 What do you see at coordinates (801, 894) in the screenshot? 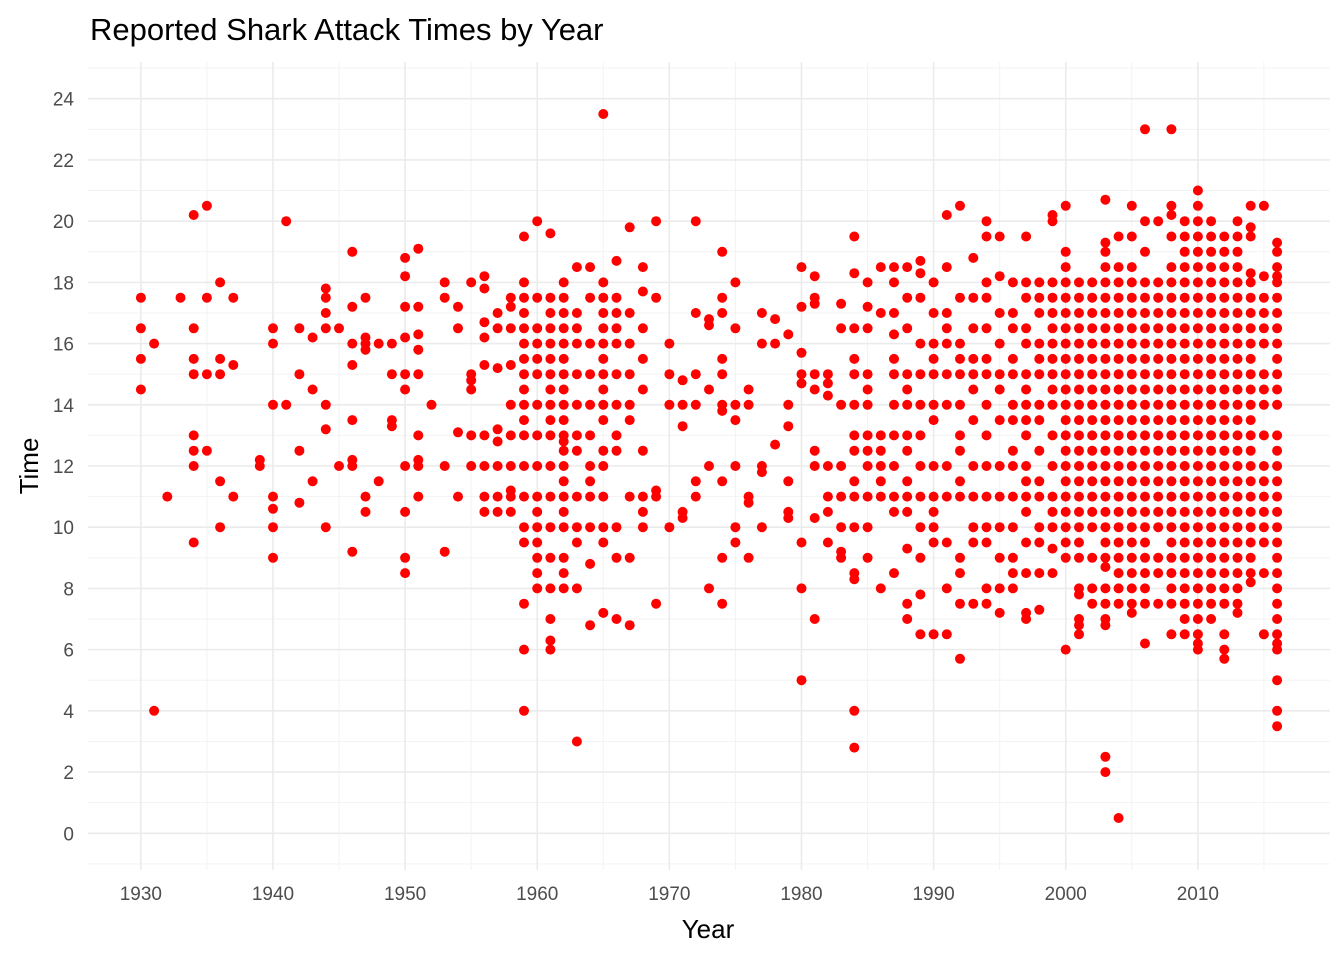
I see `x-tick-label: 1980` at bounding box center [801, 894].